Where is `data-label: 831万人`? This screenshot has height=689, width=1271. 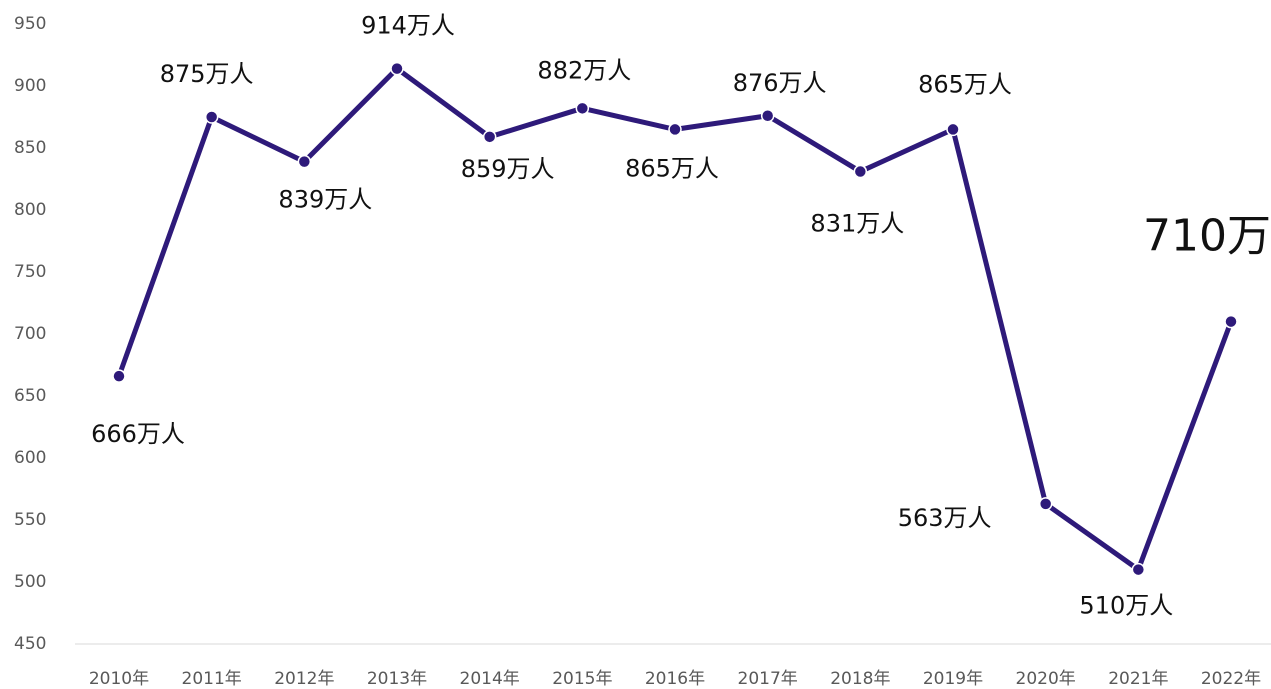
data-label: 831万人 is located at coordinates (857, 224).